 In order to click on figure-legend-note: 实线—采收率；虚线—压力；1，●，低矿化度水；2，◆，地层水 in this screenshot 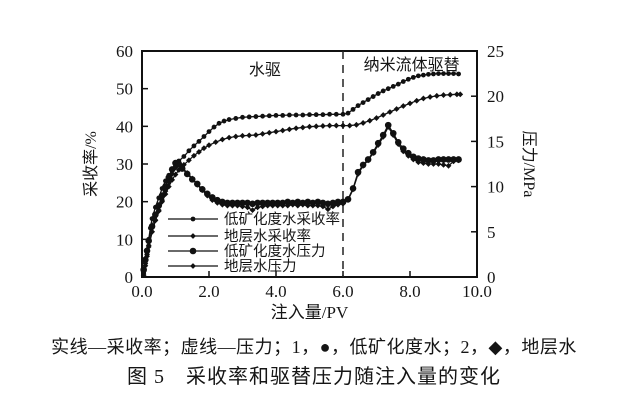, I will do `click(314, 347)`.